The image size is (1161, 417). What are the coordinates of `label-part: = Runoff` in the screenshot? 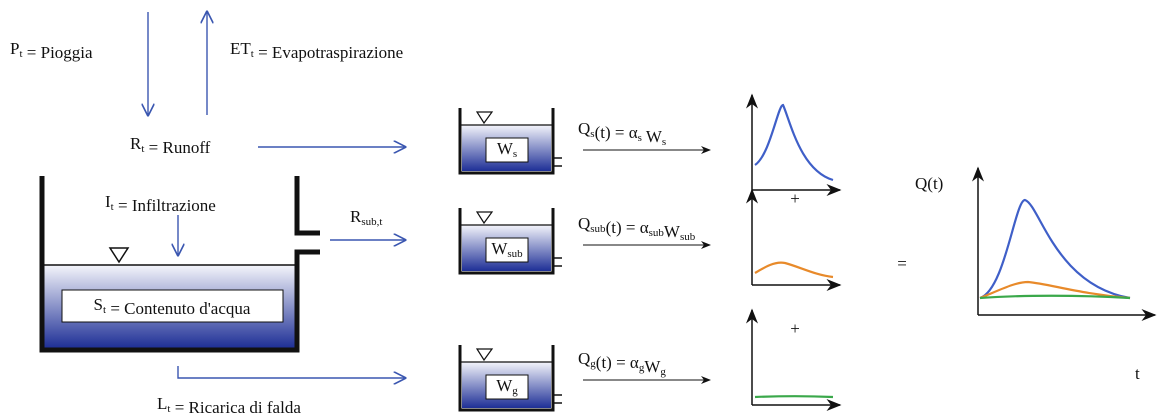 It's located at (177, 147).